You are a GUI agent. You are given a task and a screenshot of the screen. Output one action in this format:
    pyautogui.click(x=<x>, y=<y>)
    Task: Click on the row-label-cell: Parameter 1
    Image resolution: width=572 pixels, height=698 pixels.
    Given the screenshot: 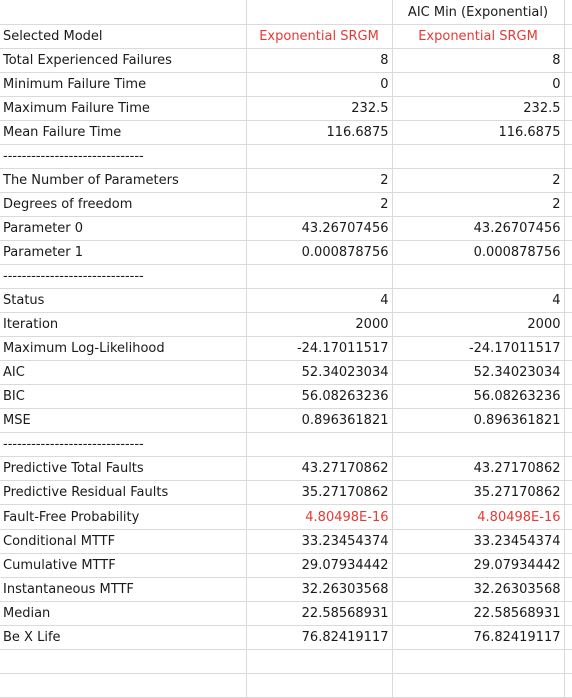 What is the action you would take?
    pyautogui.click(x=123, y=252)
    